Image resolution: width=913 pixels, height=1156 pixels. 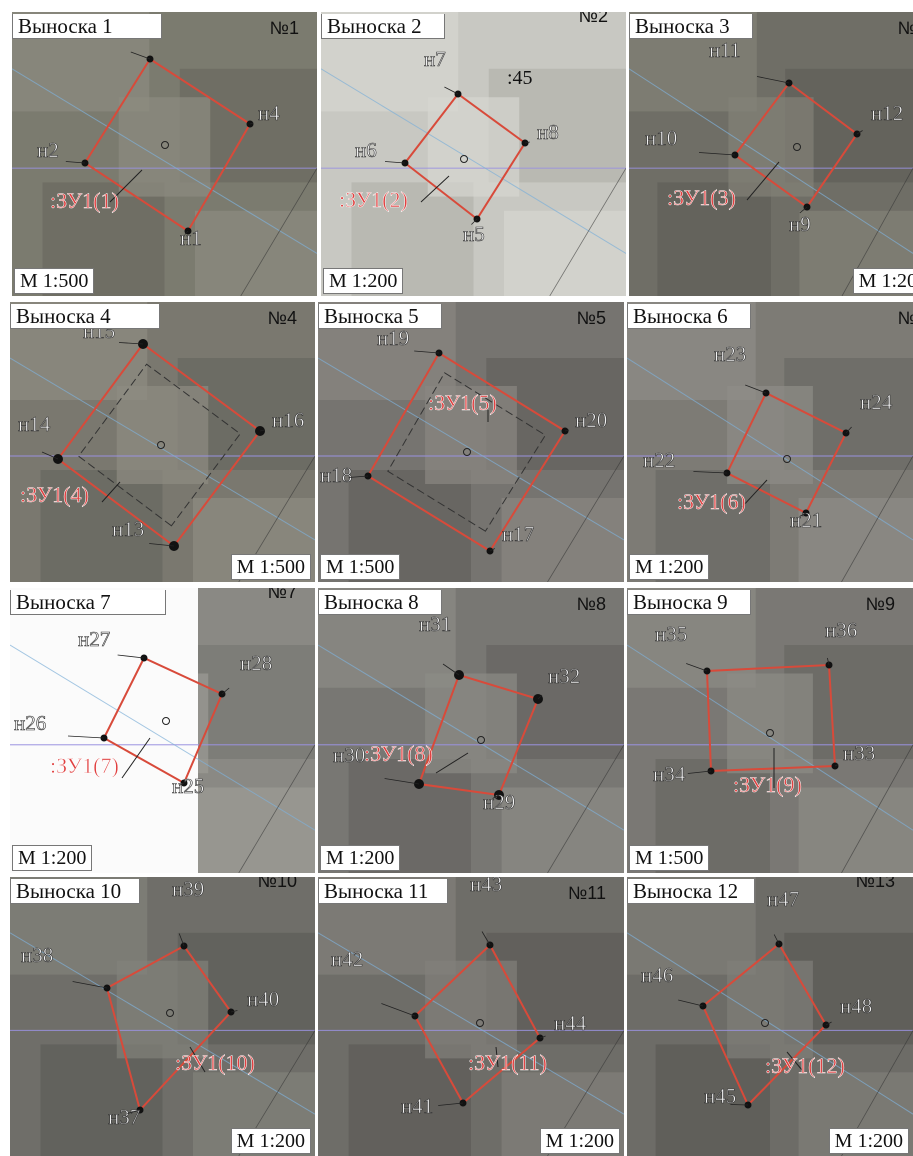 I want to click on point-label: н45, so click(x=720, y=1096).